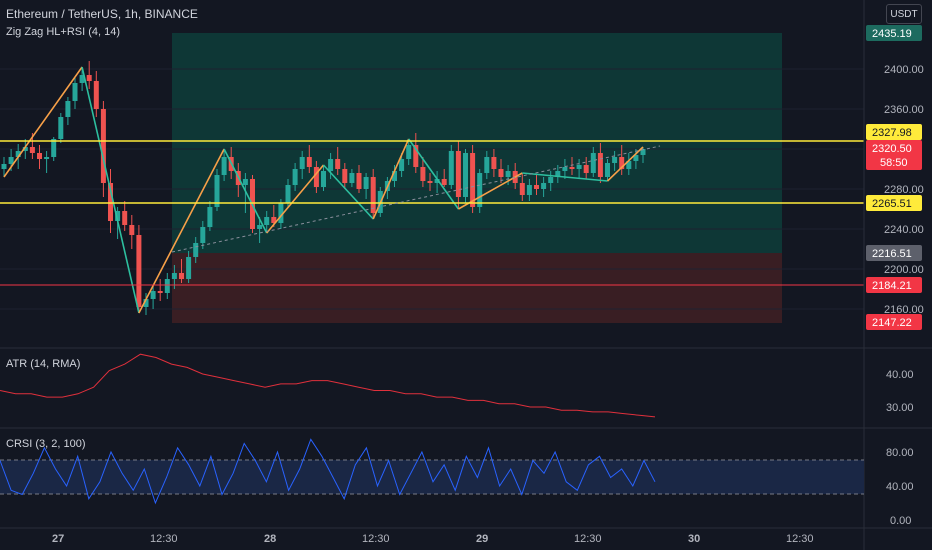 This screenshot has height=550, width=932. Describe the element at coordinates (904, 230) in the screenshot. I see `price-tick: 2240.00` at that location.